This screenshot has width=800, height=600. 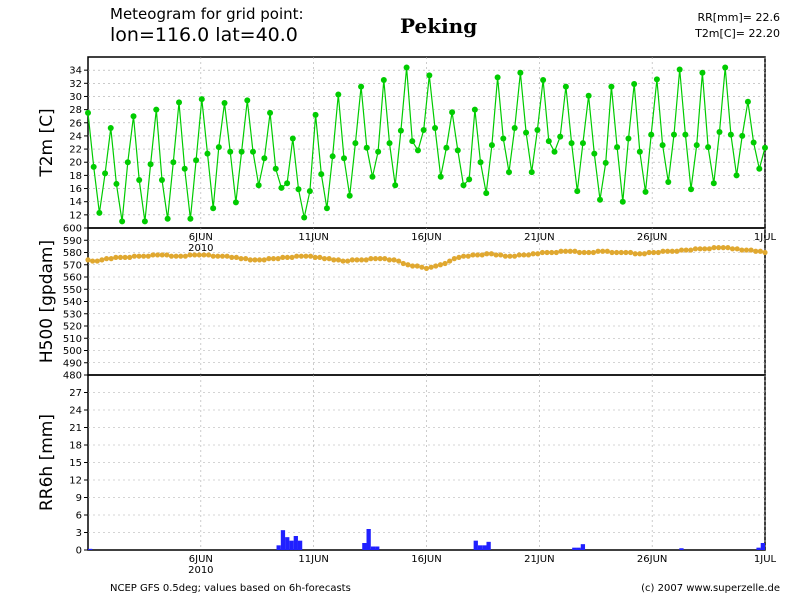 I want to click on x-tick-label: 26JUN, so click(x=652, y=237).